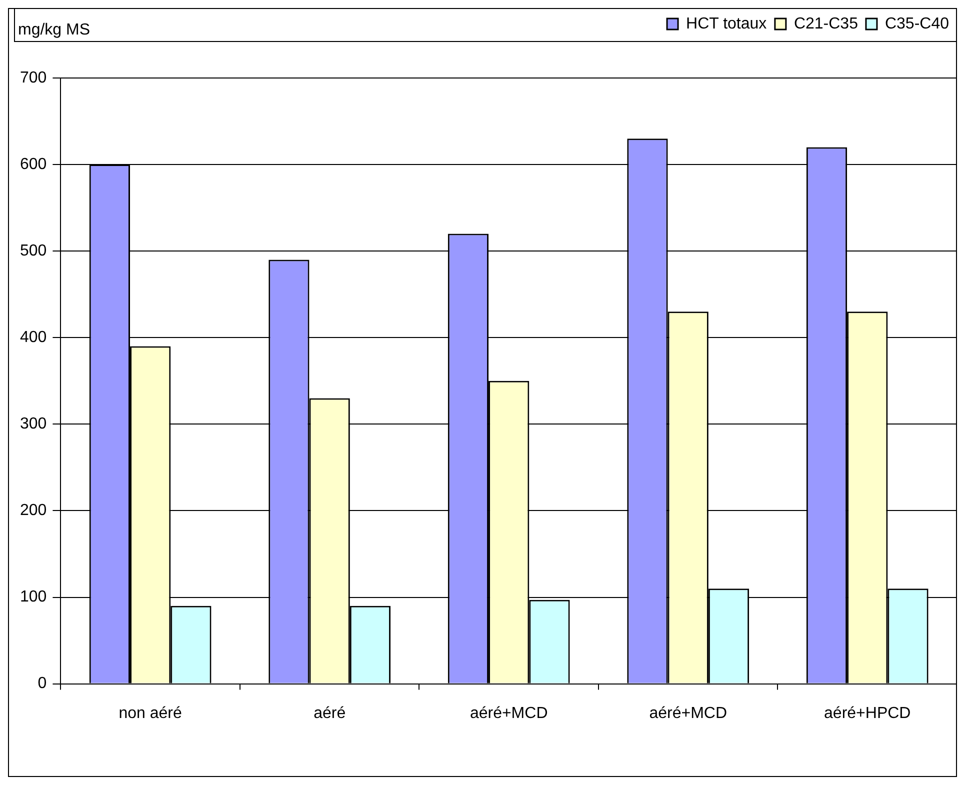  What do you see at coordinates (826, 23) in the screenshot?
I see `legend-label: C21-C35` at bounding box center [826, 23].